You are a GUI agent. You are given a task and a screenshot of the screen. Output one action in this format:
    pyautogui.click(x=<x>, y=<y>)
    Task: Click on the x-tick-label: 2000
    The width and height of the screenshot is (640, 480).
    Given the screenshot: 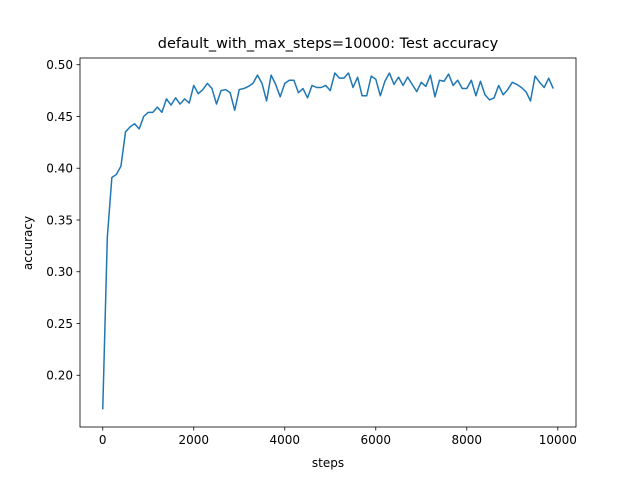 What is the action you would take?
    pyautogui.click(x=193, y=440)
    